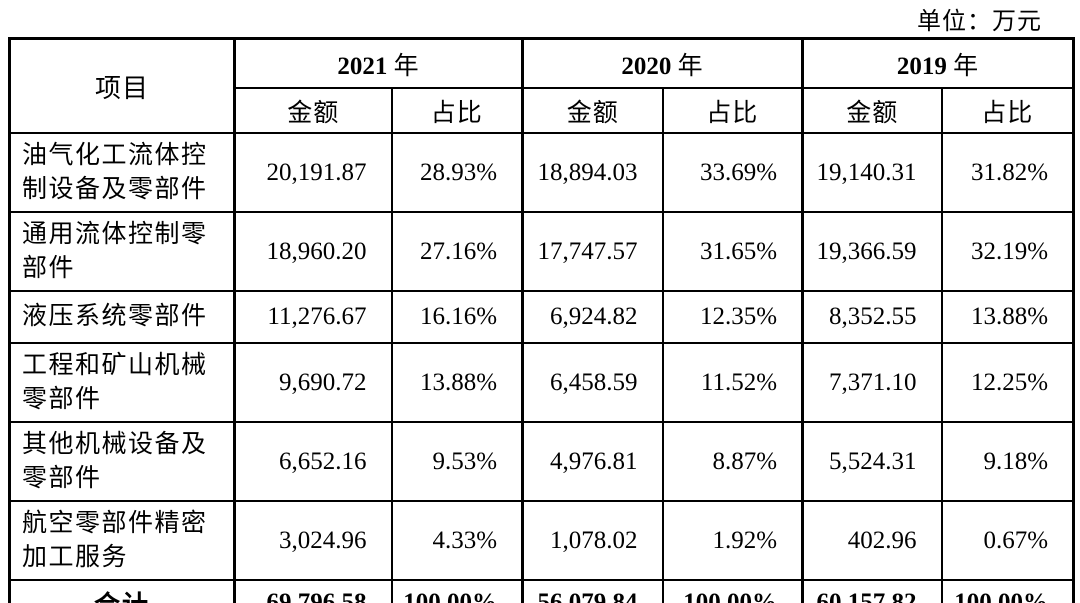  I want to click on amount-2021-cell: 3,024.96, so click(313, 540).